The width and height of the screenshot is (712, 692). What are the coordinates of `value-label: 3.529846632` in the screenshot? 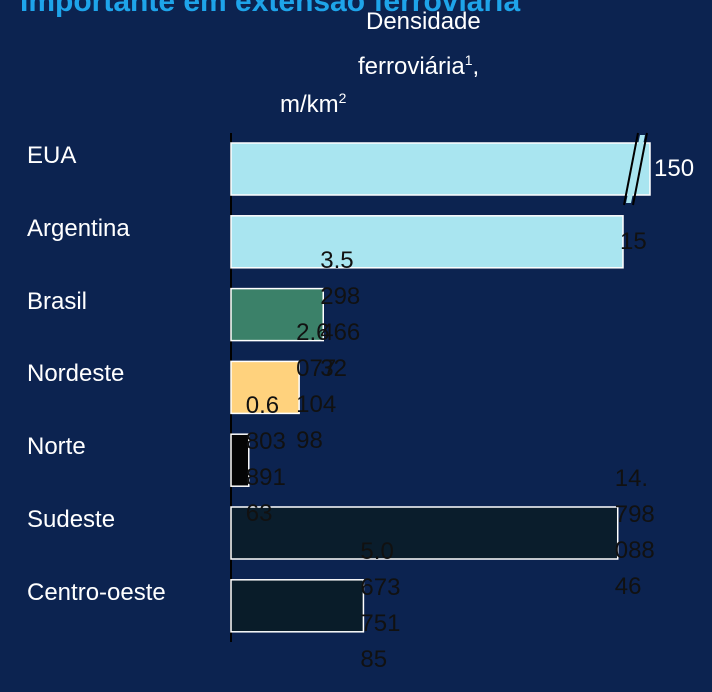 It's located at (340, 314).